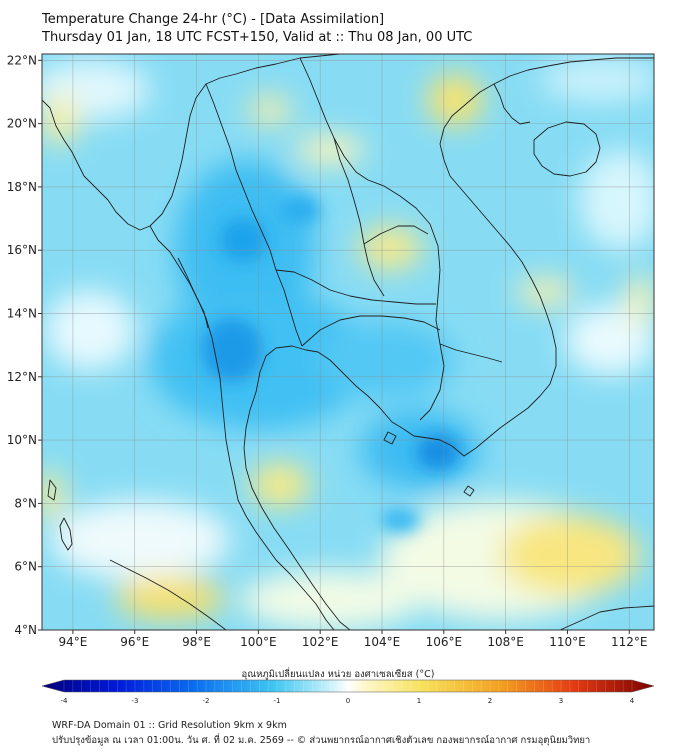 The image size is (676, 756). Describe the element at coordinates (206, 701) in the screenshot. I see `colorbar-tick-label: -2` at that location.